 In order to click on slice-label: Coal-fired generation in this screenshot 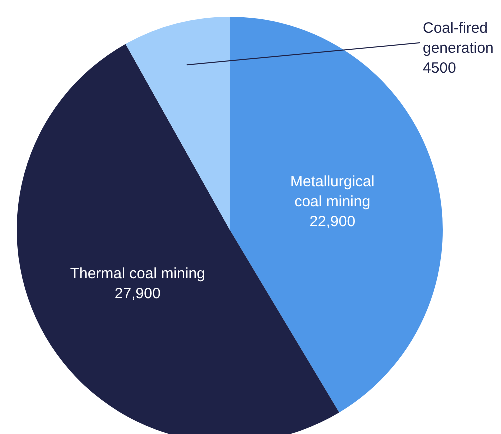, I will do `click(458, 38)`.